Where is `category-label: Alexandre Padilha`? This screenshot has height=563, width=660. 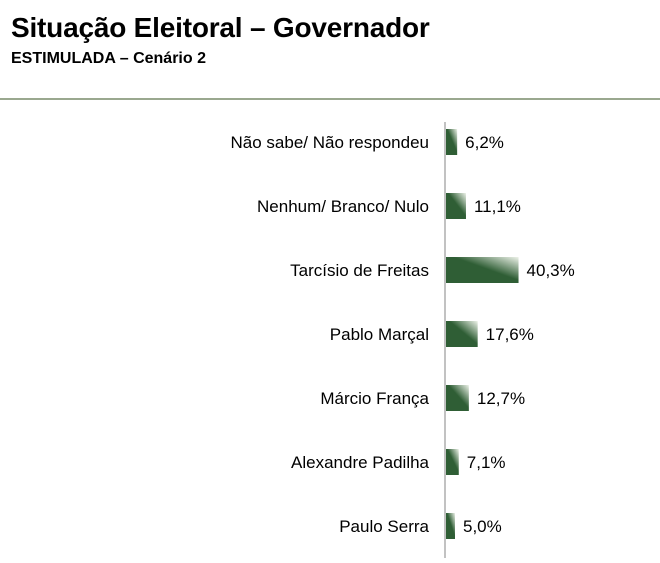 category-label: Alexandre Padilha is located at coordinates (360, 462).